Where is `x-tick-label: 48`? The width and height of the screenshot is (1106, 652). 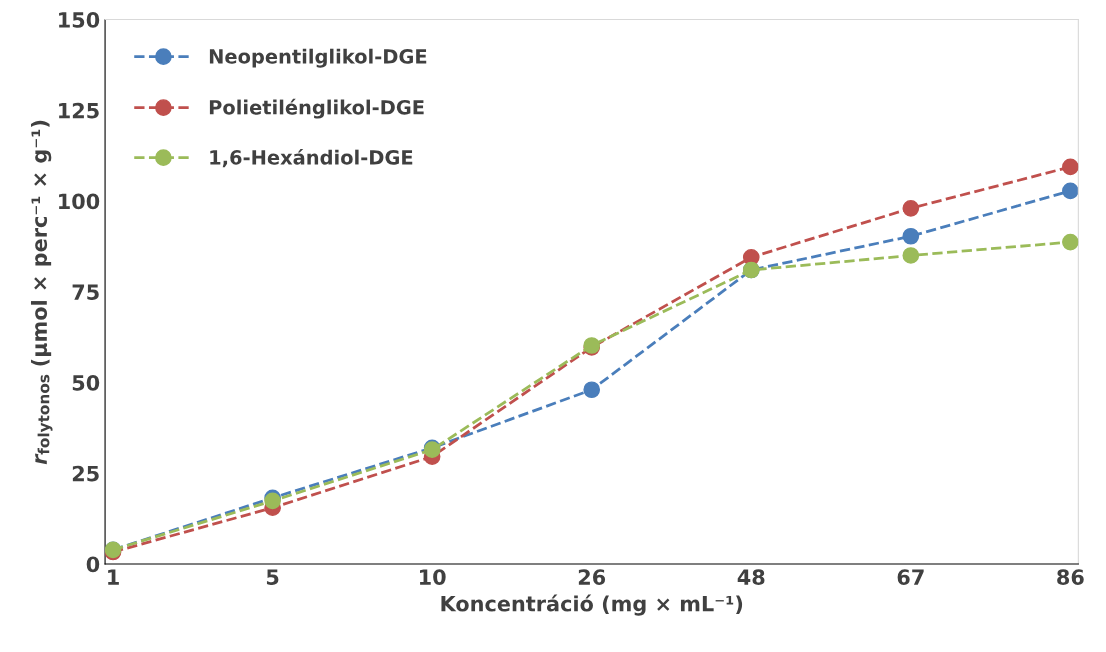
x-tick-label: 48 is located at coordinates (751, 577).